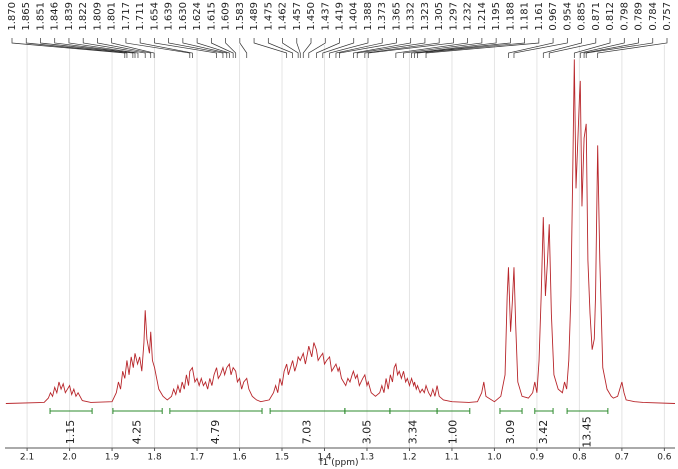 This screenshot has height=469, width=678. What do you see at coordinates (69, 458) in the screenshot?
I see `x-tick-label: 2.0` at bounding box center [69, 458].